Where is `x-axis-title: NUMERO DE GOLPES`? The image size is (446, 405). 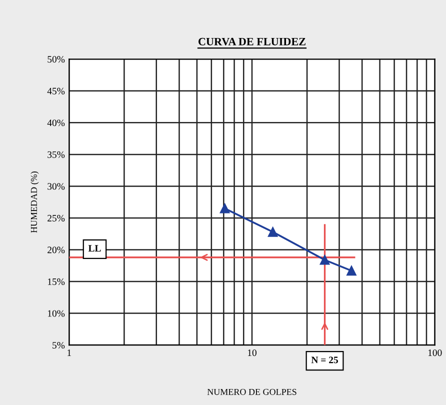
x-axis-title: NUMERO DE GOLPES is located at coordinates (251, 391).